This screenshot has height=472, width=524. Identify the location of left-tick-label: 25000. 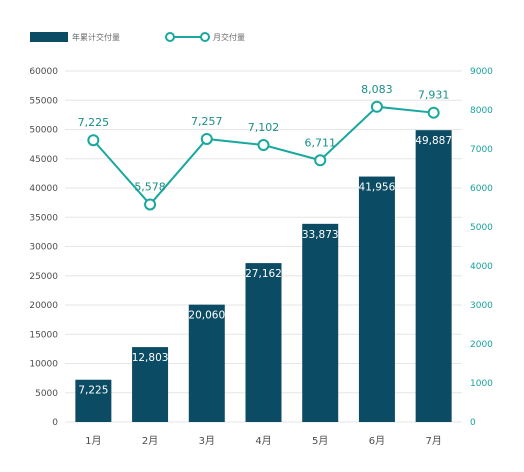
(43, 277).